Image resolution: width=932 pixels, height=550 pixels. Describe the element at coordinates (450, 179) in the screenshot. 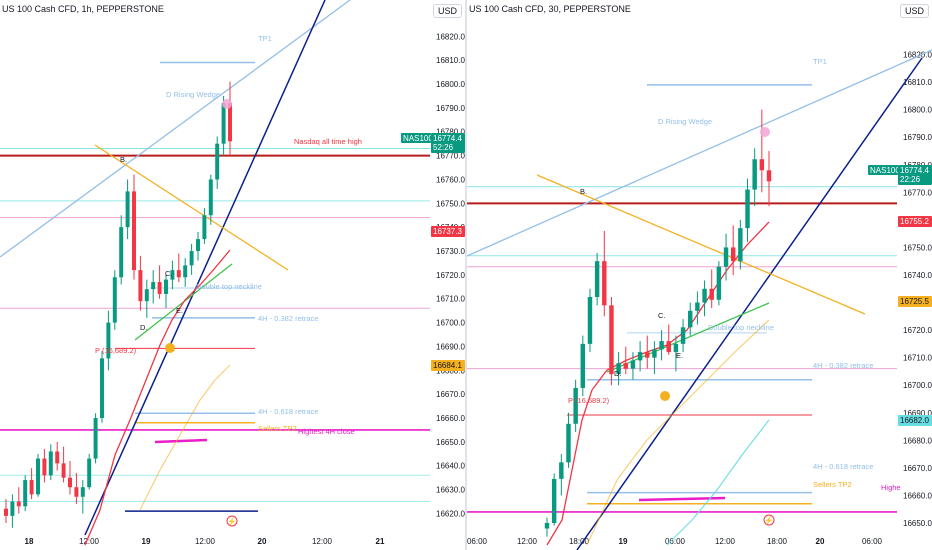

I see `y-tick-label: 16760.0` at that location.